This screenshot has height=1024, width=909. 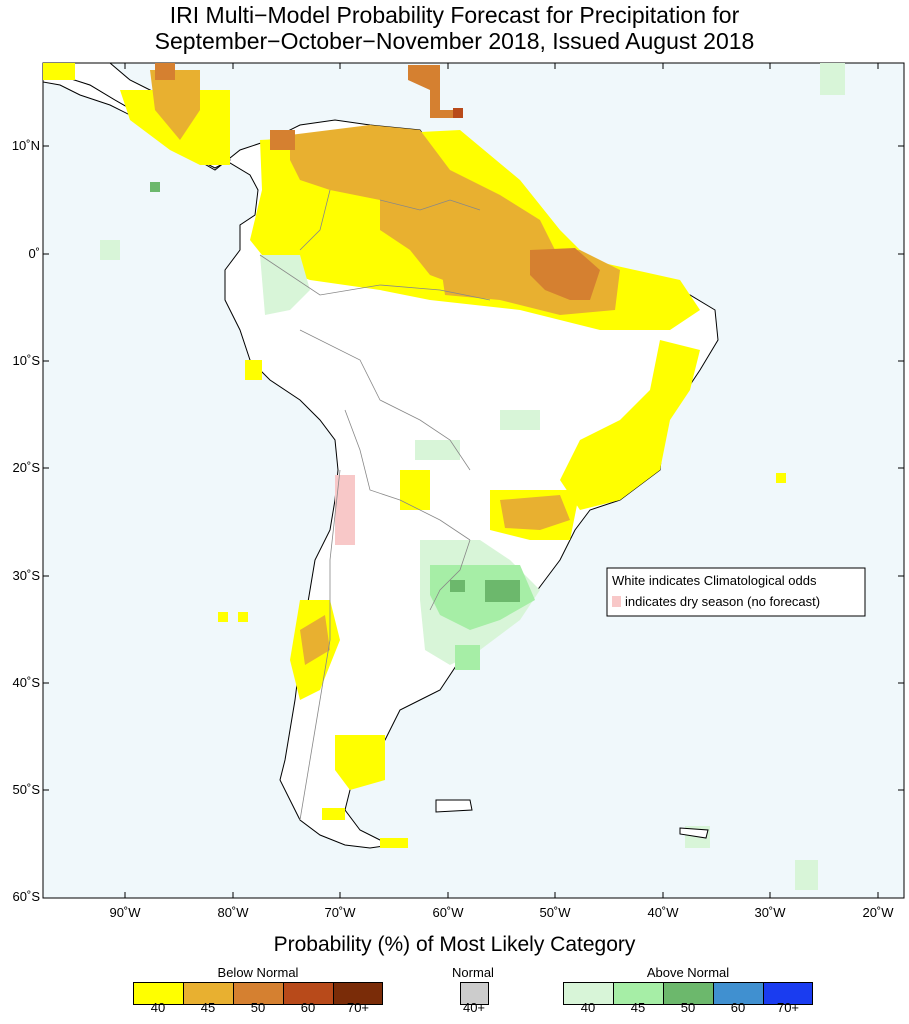 I want to click on above-tick: 70+, so click(x=788, y=1007).